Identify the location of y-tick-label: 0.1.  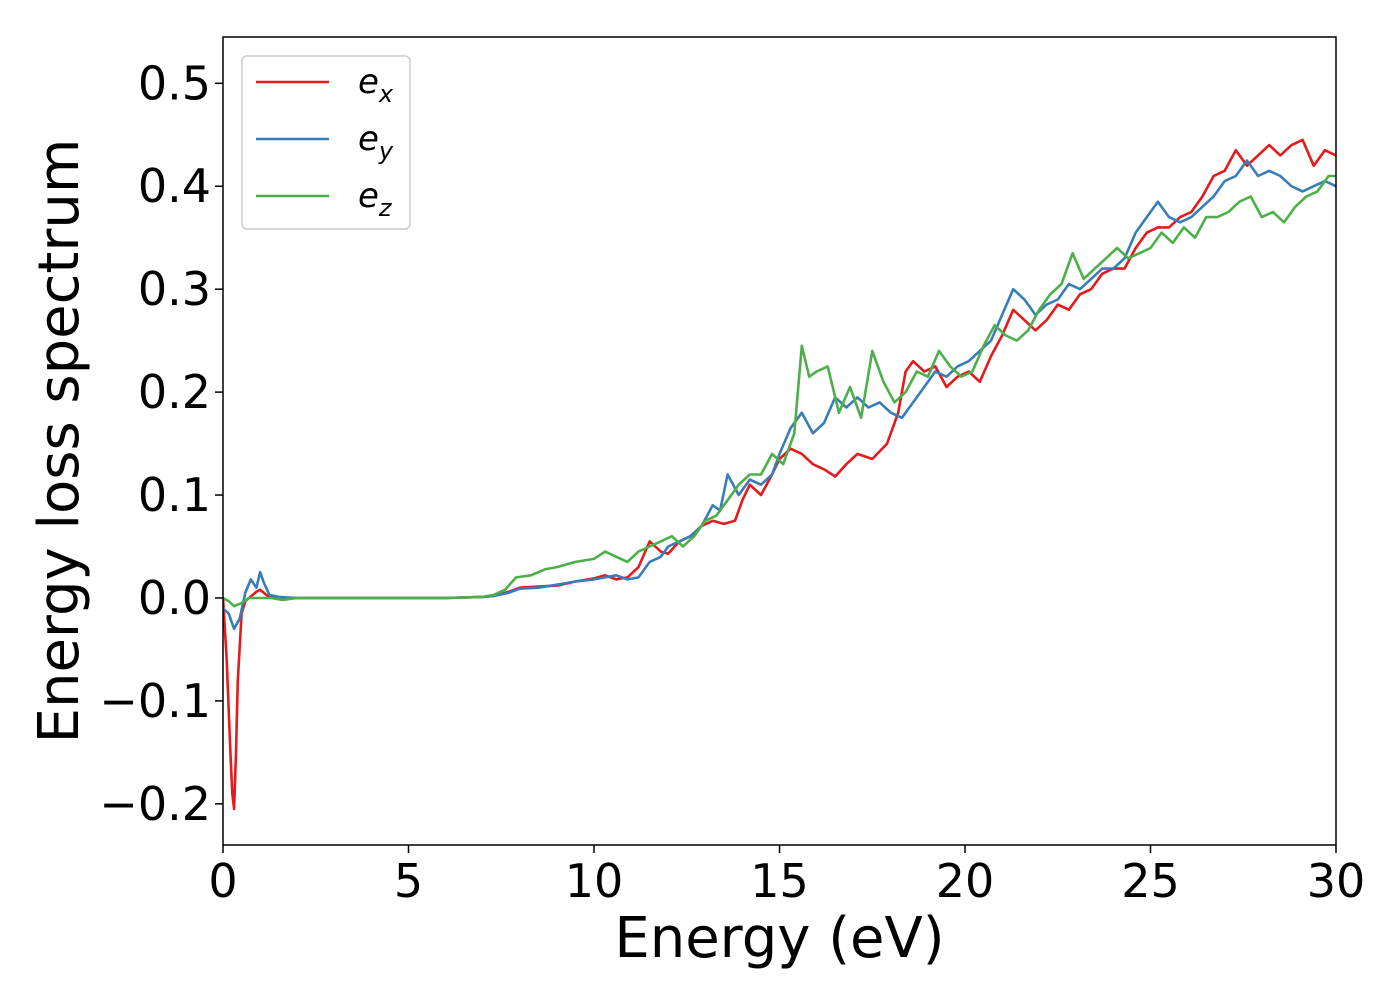
(174, 495).